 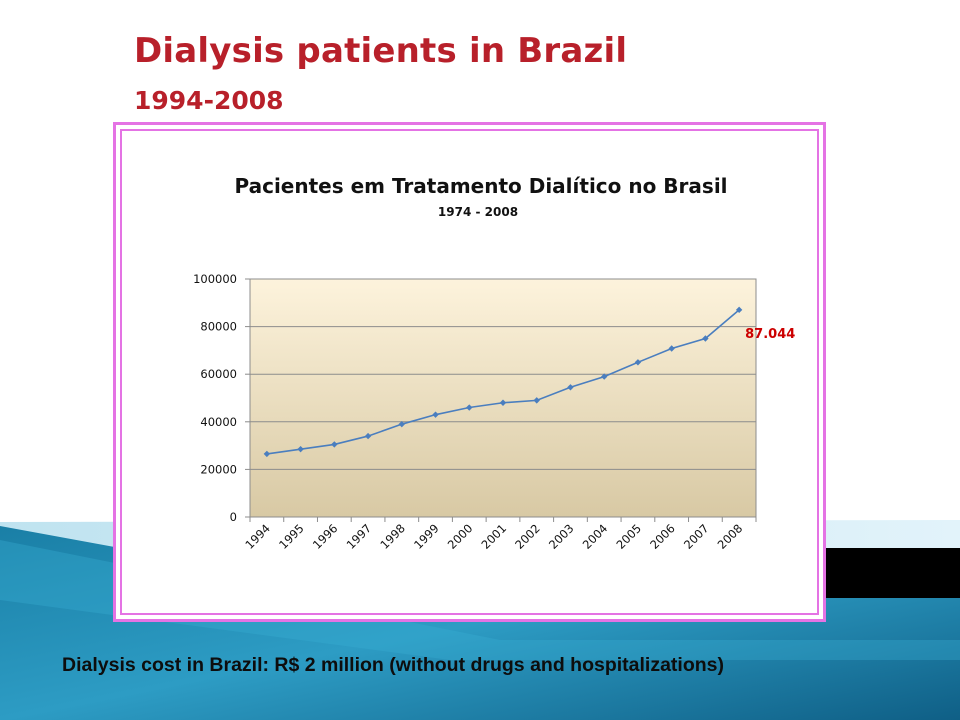 What do you see at coordinates (381, 51) in the screenshot?
I see `slide-title: Dialysis patients in Brazil` at bounding box center [381, 51].